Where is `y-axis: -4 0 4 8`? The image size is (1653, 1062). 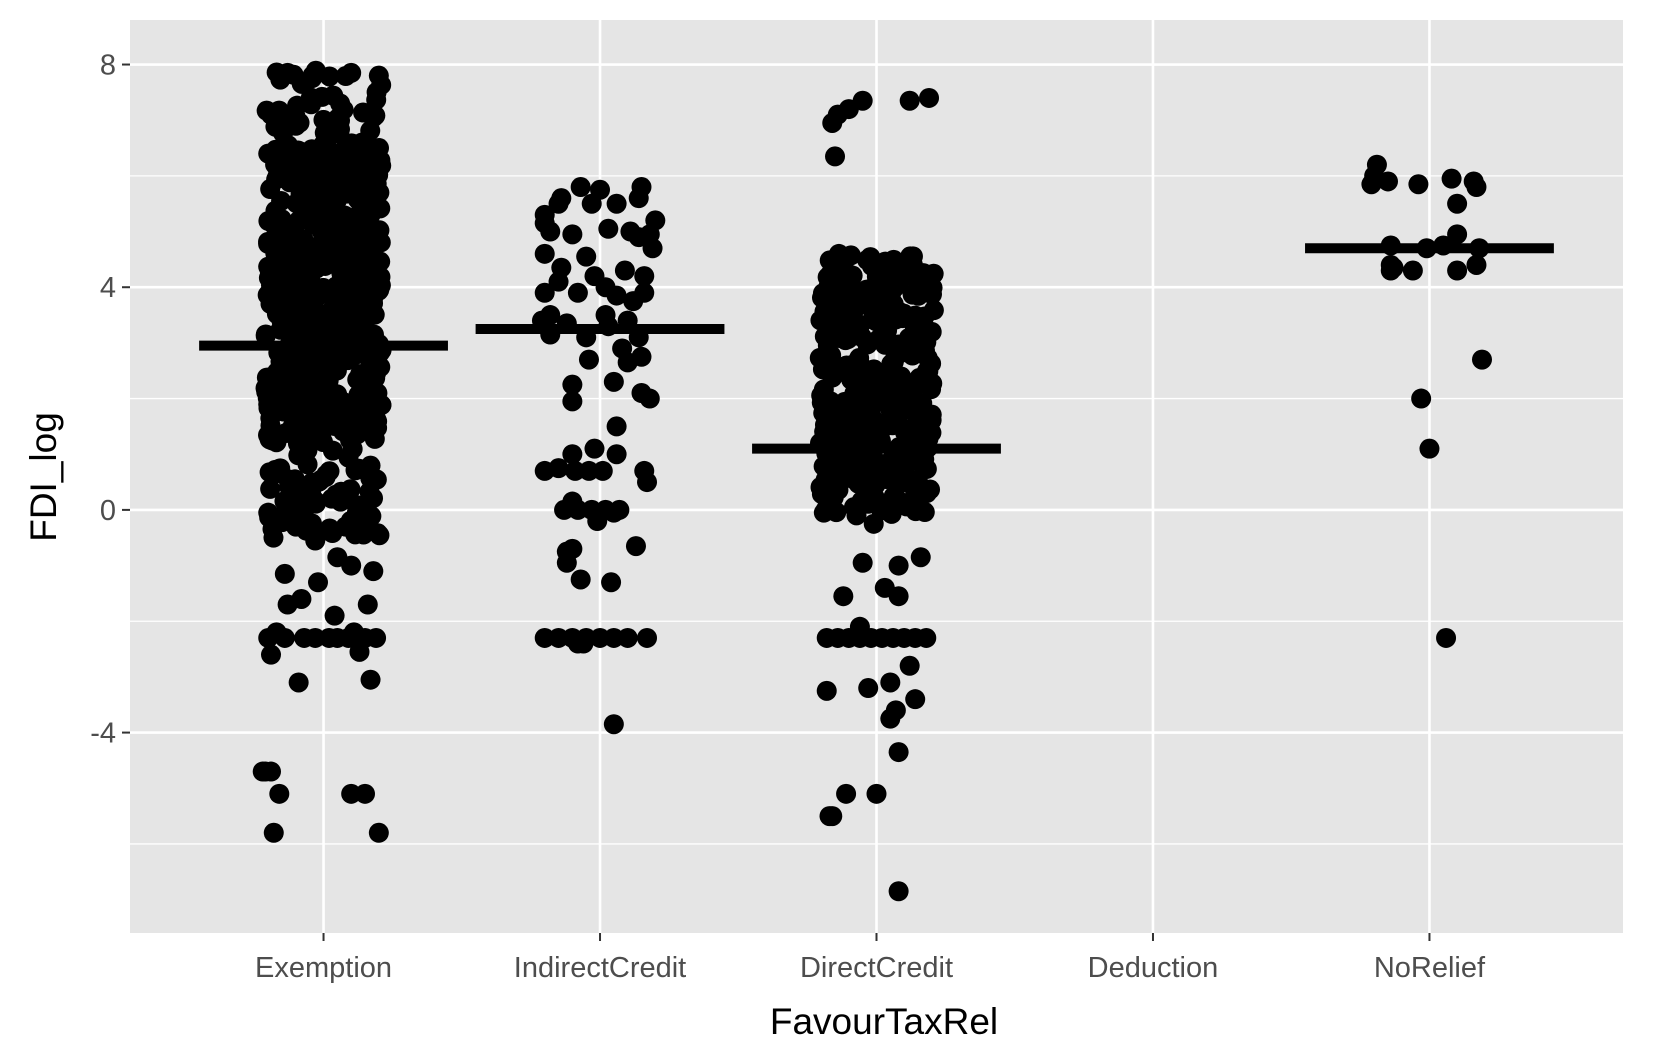
y-axis: -4 0 4 8 is located at coordinates (110, 400).